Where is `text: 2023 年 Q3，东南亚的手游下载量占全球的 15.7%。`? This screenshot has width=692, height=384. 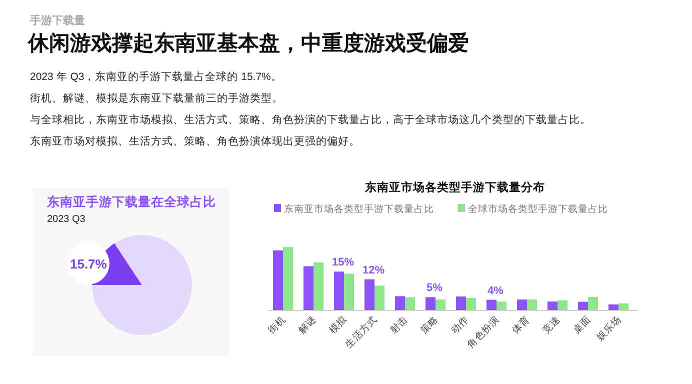 text: 2023 年 Q3，东南亚的手游下载量占全球的 15.7%。 is located at coordinates (156, 76).